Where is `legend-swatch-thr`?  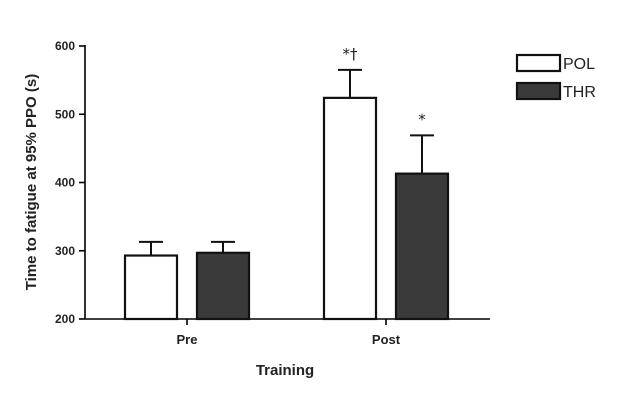 legend-swatch-thr is located at coordinates (538, 91).